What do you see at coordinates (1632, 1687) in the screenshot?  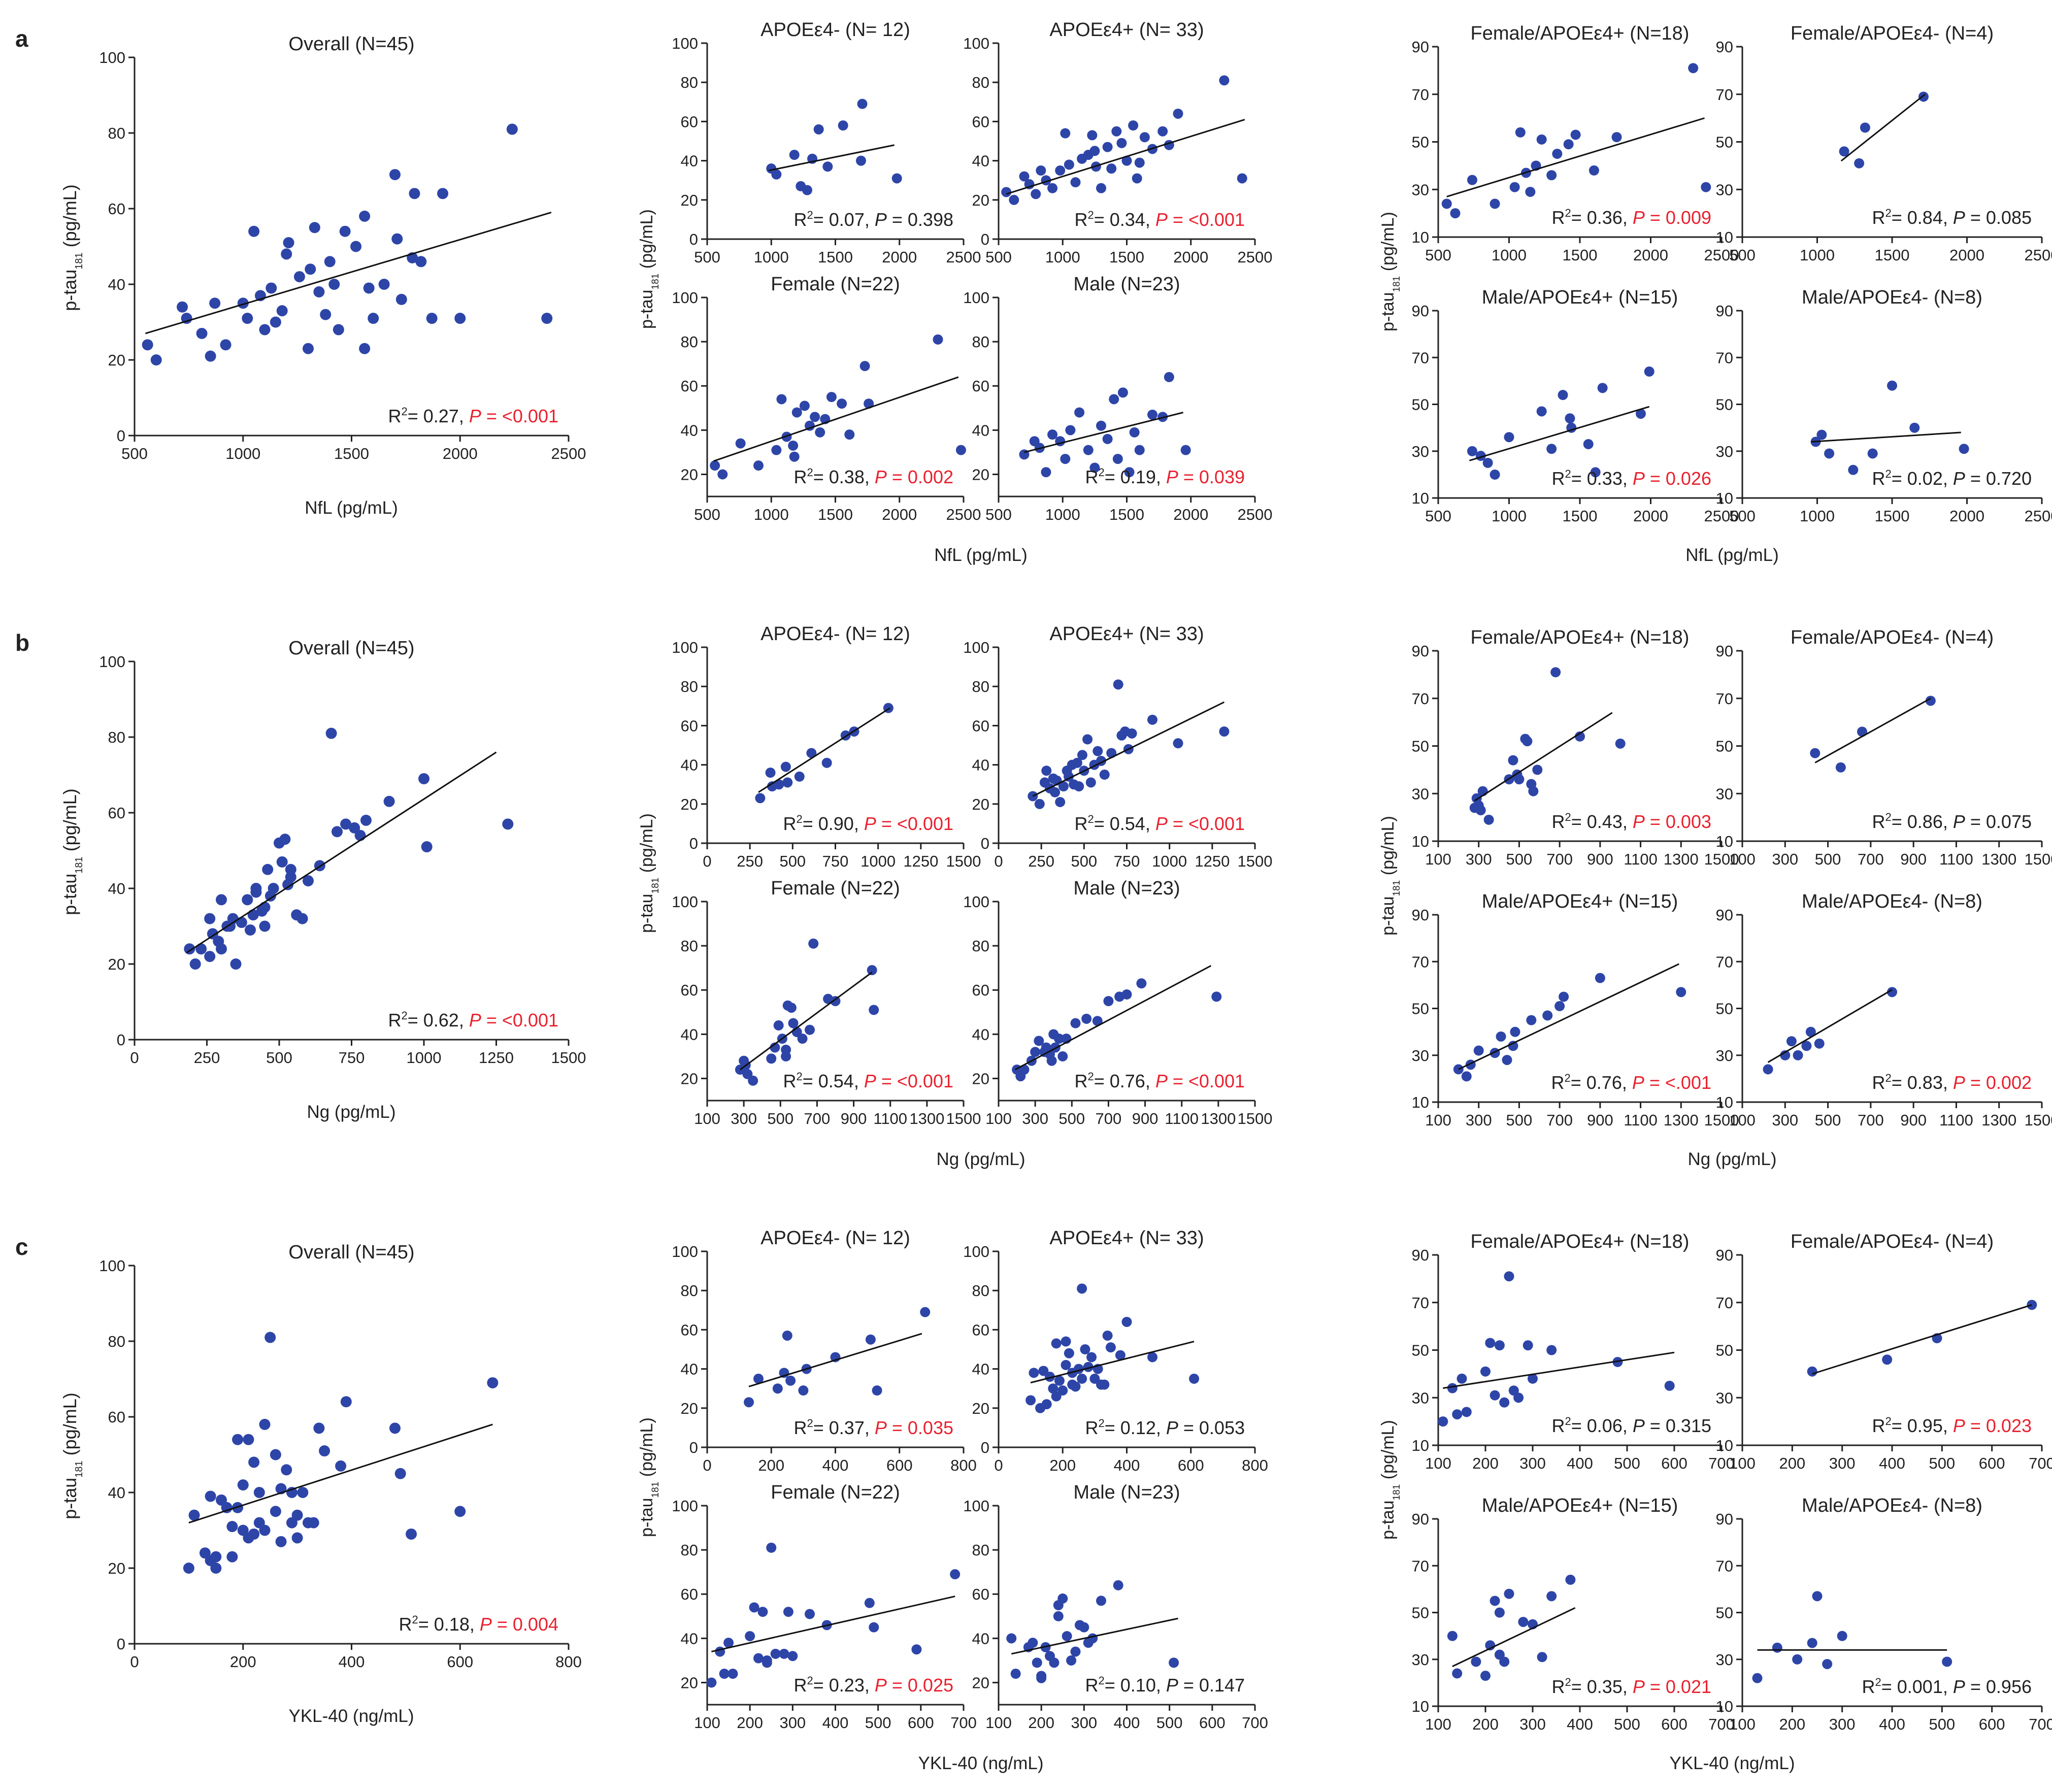 I see `stats-label: R2= 0.35, P = 0.021` at bounding box center [1632, 1687].